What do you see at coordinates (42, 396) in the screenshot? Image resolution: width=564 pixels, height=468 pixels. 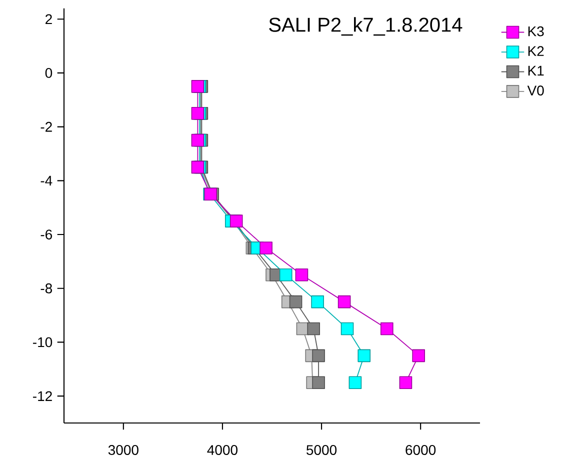 I see `y-tick-label: -12` at bounding box center [42, 396].